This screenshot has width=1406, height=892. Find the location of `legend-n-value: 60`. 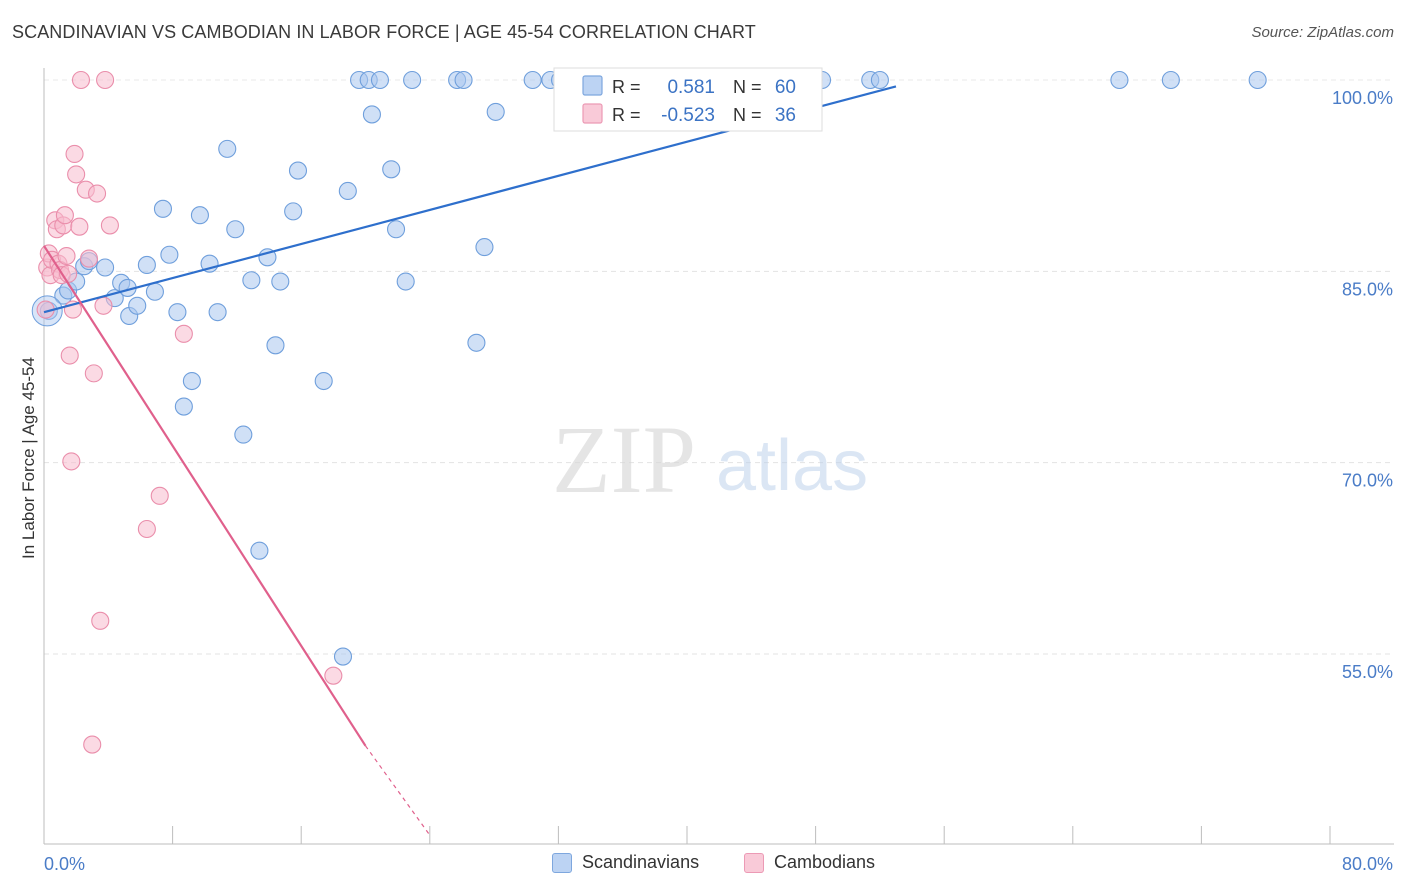

legend-n-value: 60 is located at coordinates (785, 87).